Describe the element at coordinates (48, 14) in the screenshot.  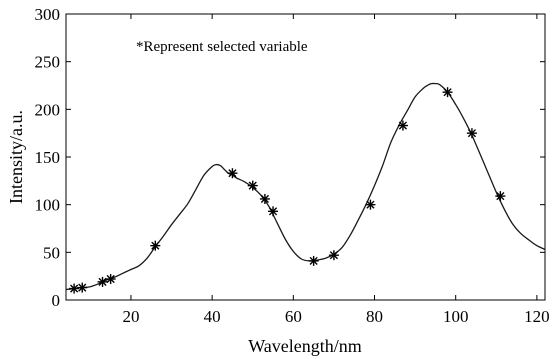
I see `y-tick-label-6: 300` at that location.